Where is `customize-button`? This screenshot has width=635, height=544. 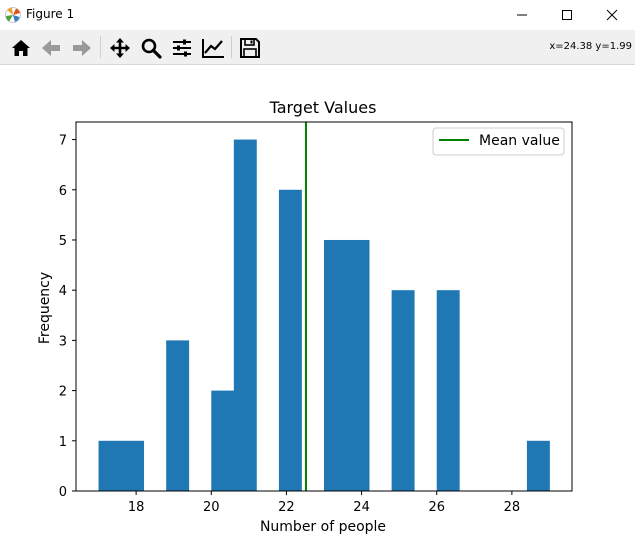 customize-button is located at coordinates (213, 48).